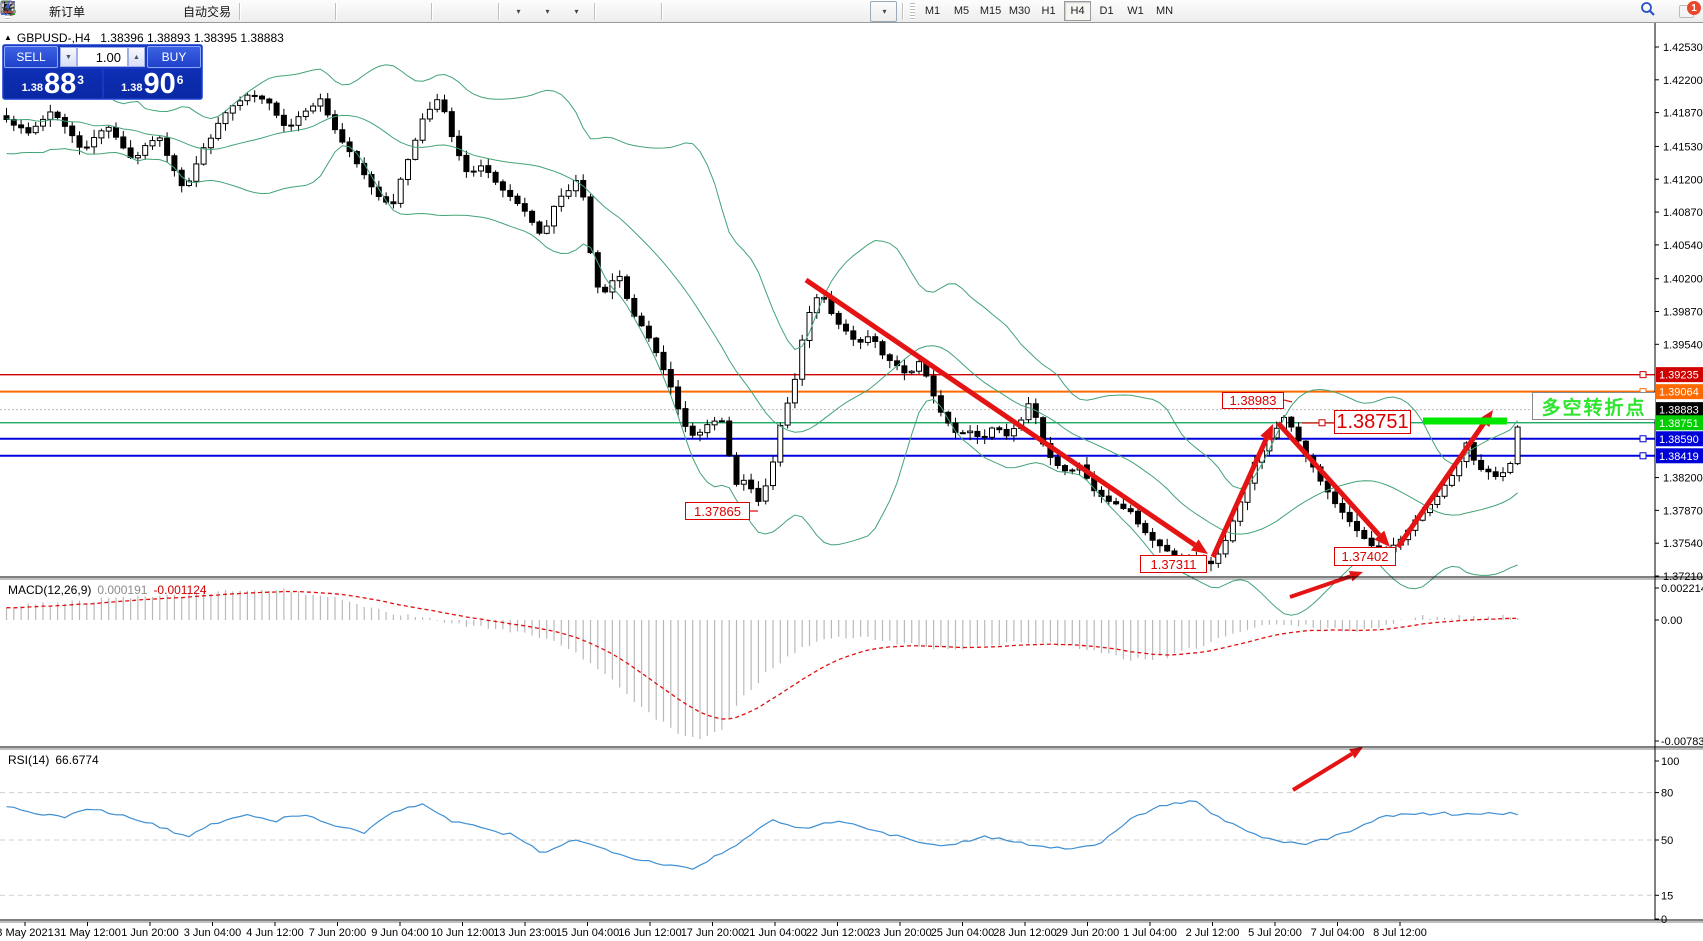  I want to click on rsi-label: RSI(14) 66.6774, so click(53, 760).